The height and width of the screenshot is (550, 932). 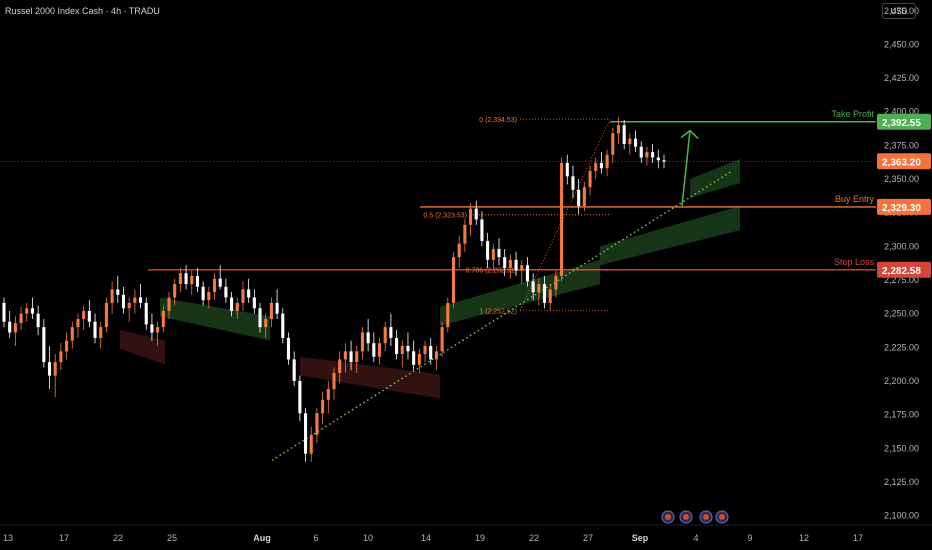 I want to click on price-tick-label: 2,175.00, so click(x=901, y=415).